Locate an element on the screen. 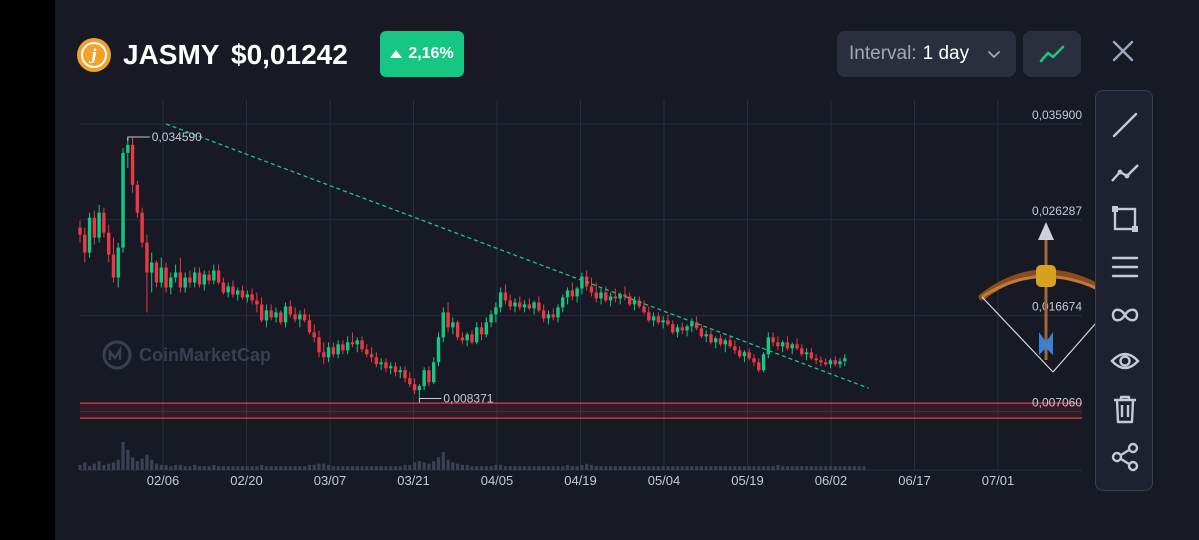  polyline-tool is located at coordinates (1125, 173).